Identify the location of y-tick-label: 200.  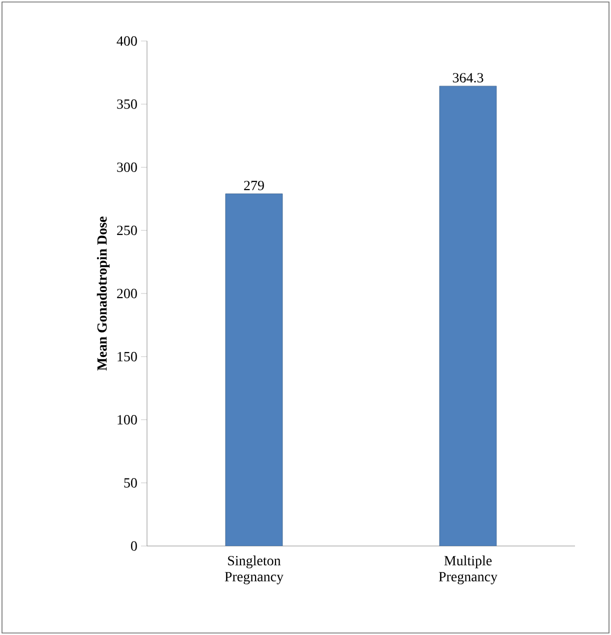
(127, 293).